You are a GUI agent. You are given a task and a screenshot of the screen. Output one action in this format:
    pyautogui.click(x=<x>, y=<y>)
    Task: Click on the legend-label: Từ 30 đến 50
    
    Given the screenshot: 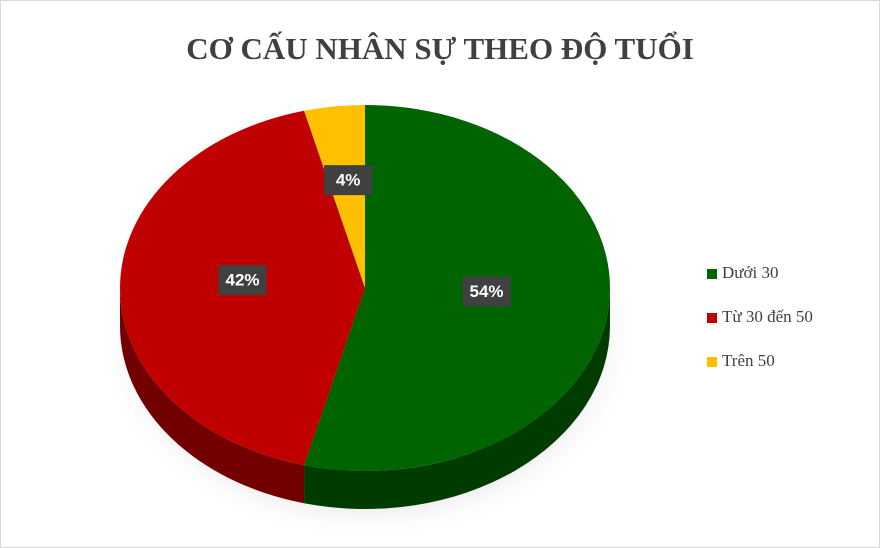 What is the action you would take?
    pyautogui.click(x=767, y=316)
    